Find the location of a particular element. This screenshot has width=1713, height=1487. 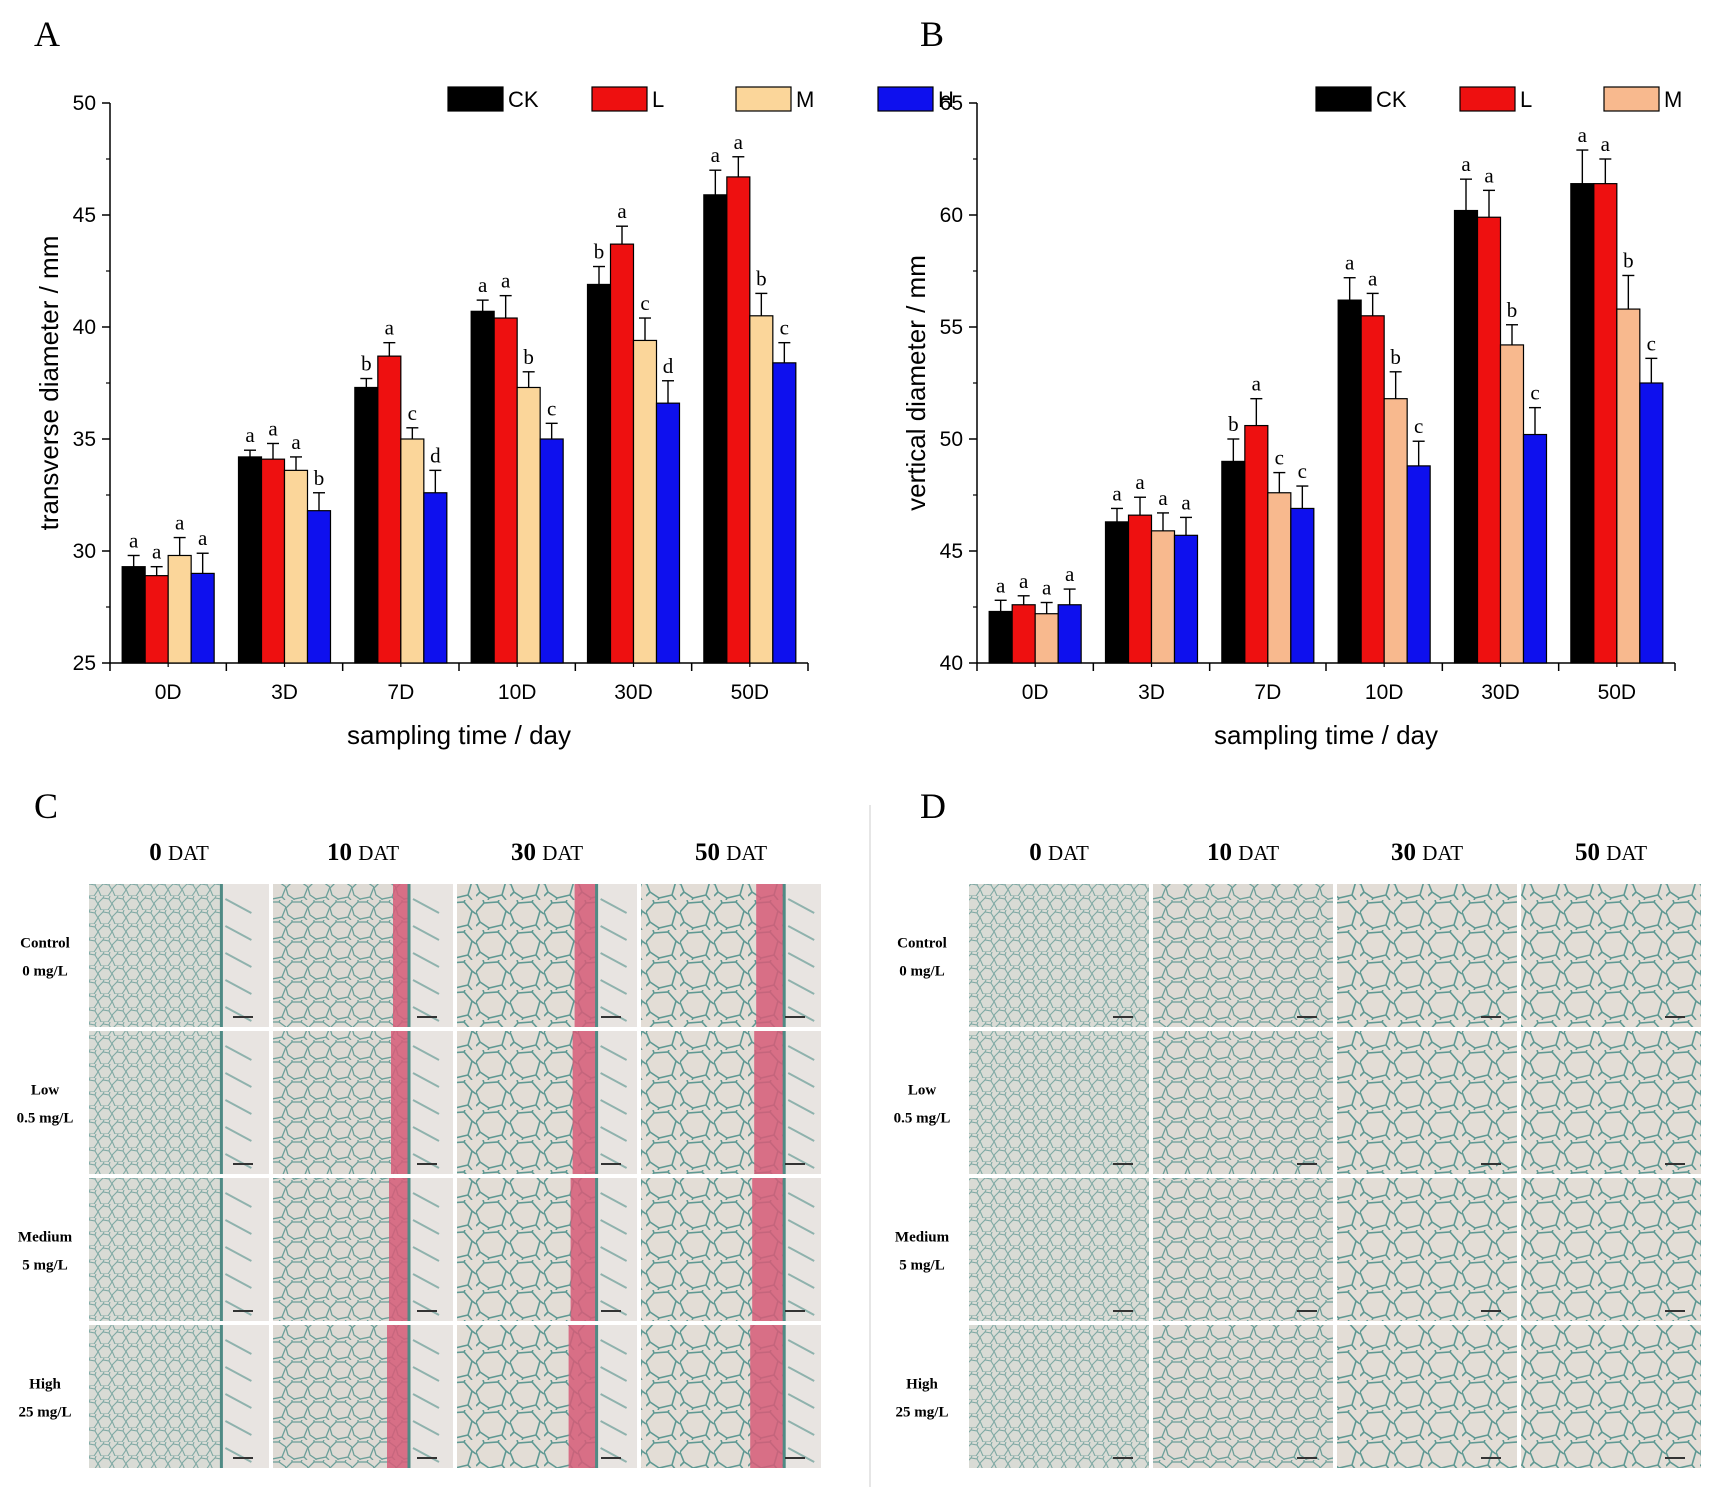

row-label-name: Medium is located at coordinates (45, 1238).